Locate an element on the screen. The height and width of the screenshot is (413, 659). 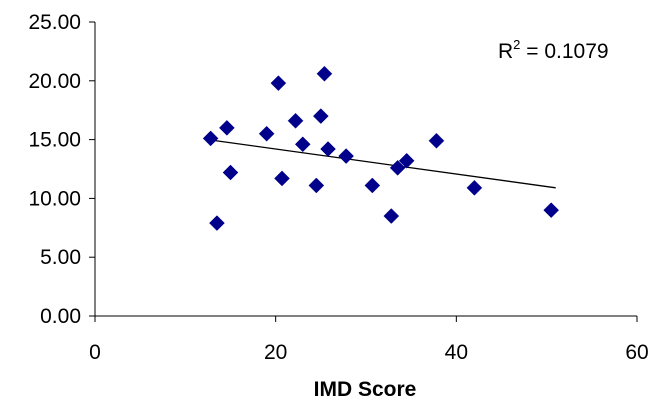
x-axis-title: IMD Score is located at coordinates (365, 389).